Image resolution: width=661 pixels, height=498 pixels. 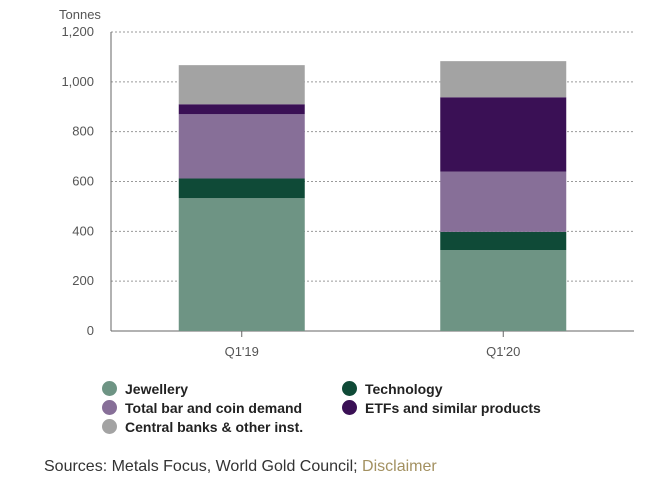 What do you see at coordinates (109, 388) in the screenshot?
I see `legend-swatch-jewellery` at bounding box center [109, 388].